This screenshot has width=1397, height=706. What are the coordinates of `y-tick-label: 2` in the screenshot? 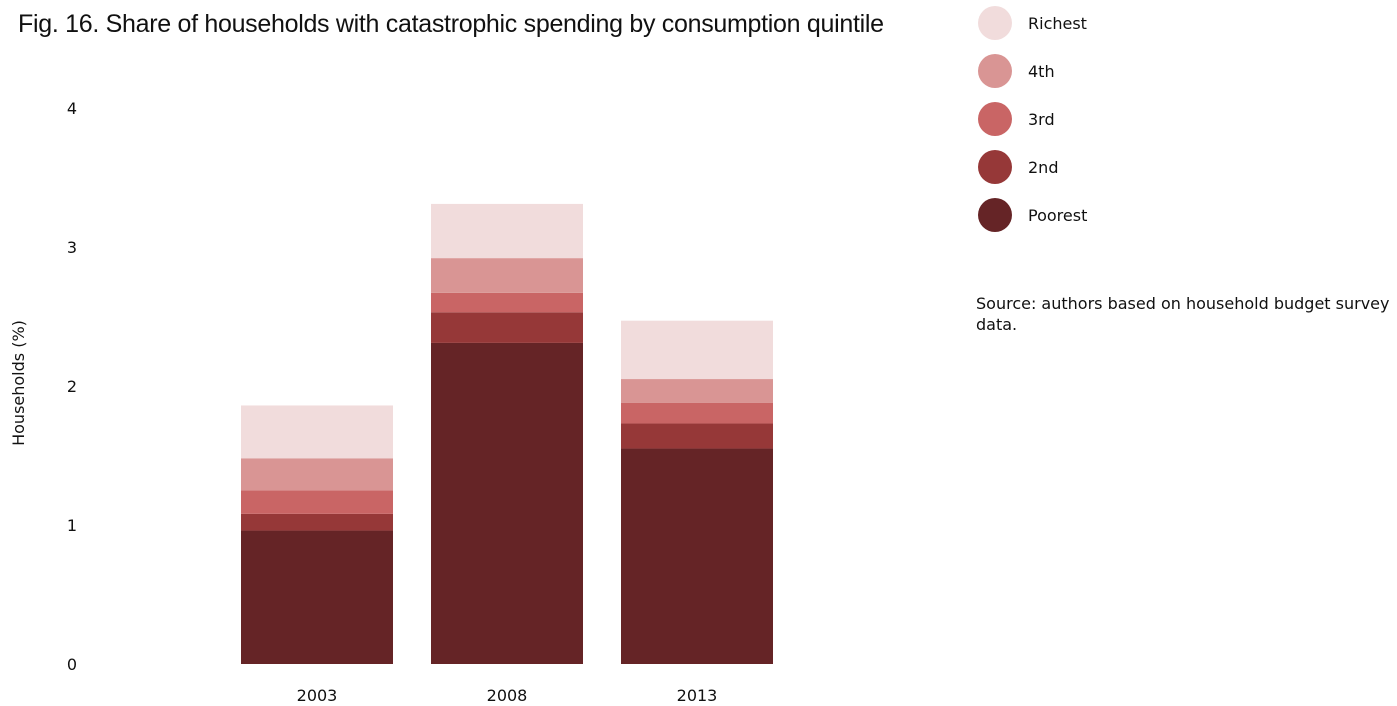 It's located at (72, 386).